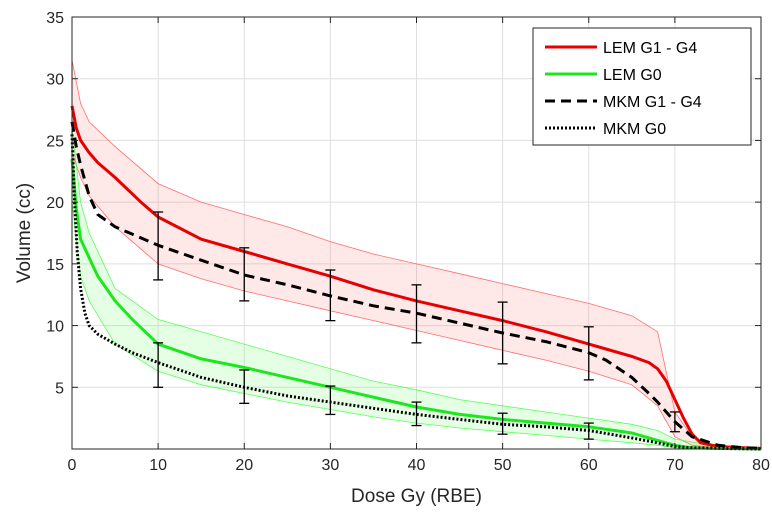 Image resolution: width=772 pixels, height=516 pixels. Describe the element at coordinates (55, 203) in the screenshot. I see `y-tick-label: 20` at that location.